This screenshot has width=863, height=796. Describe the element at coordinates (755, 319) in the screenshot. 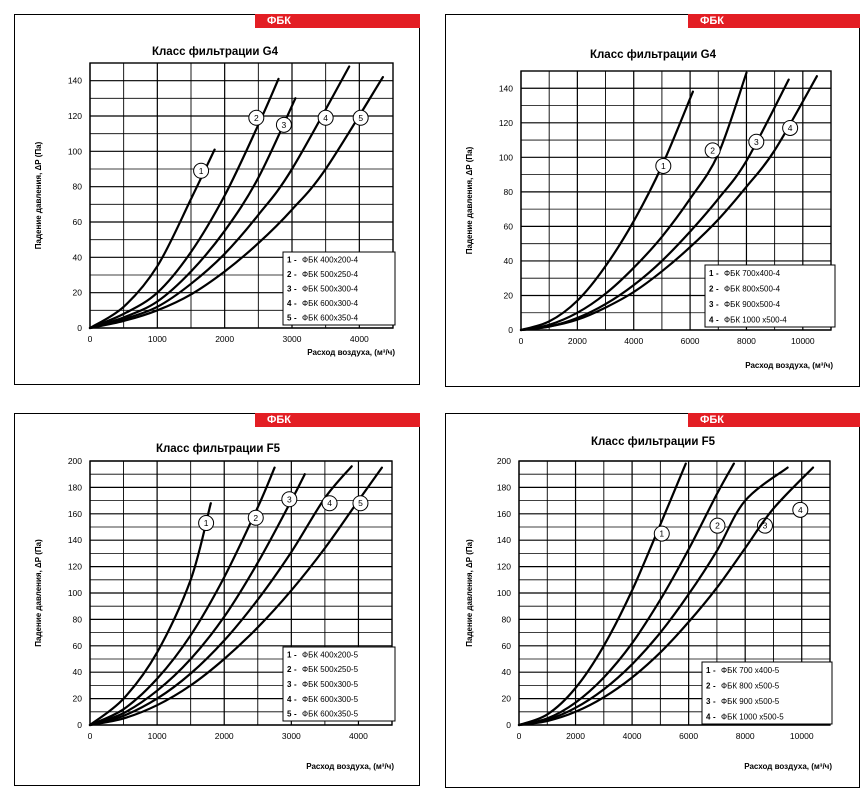

I see `legend-entry: ФБК 1000 х500-4` at that location.